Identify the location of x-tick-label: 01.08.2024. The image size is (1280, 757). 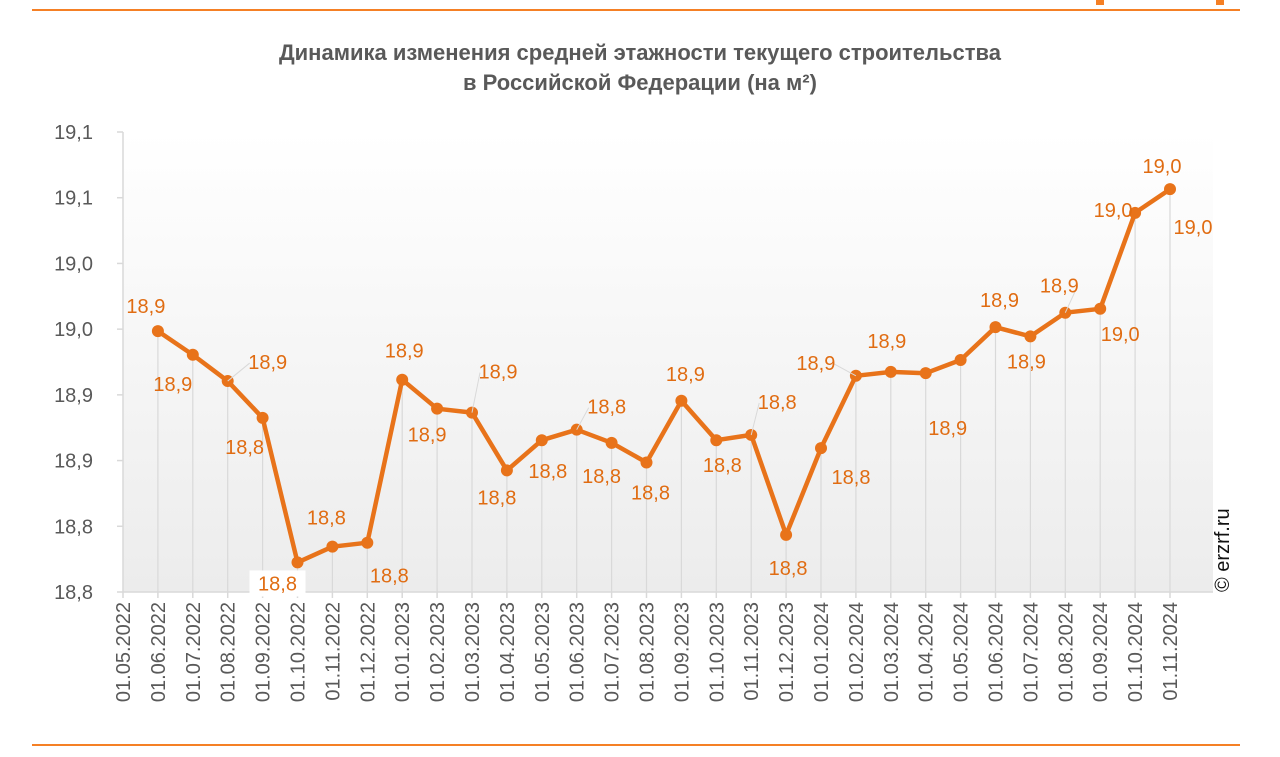
(1066, 652).